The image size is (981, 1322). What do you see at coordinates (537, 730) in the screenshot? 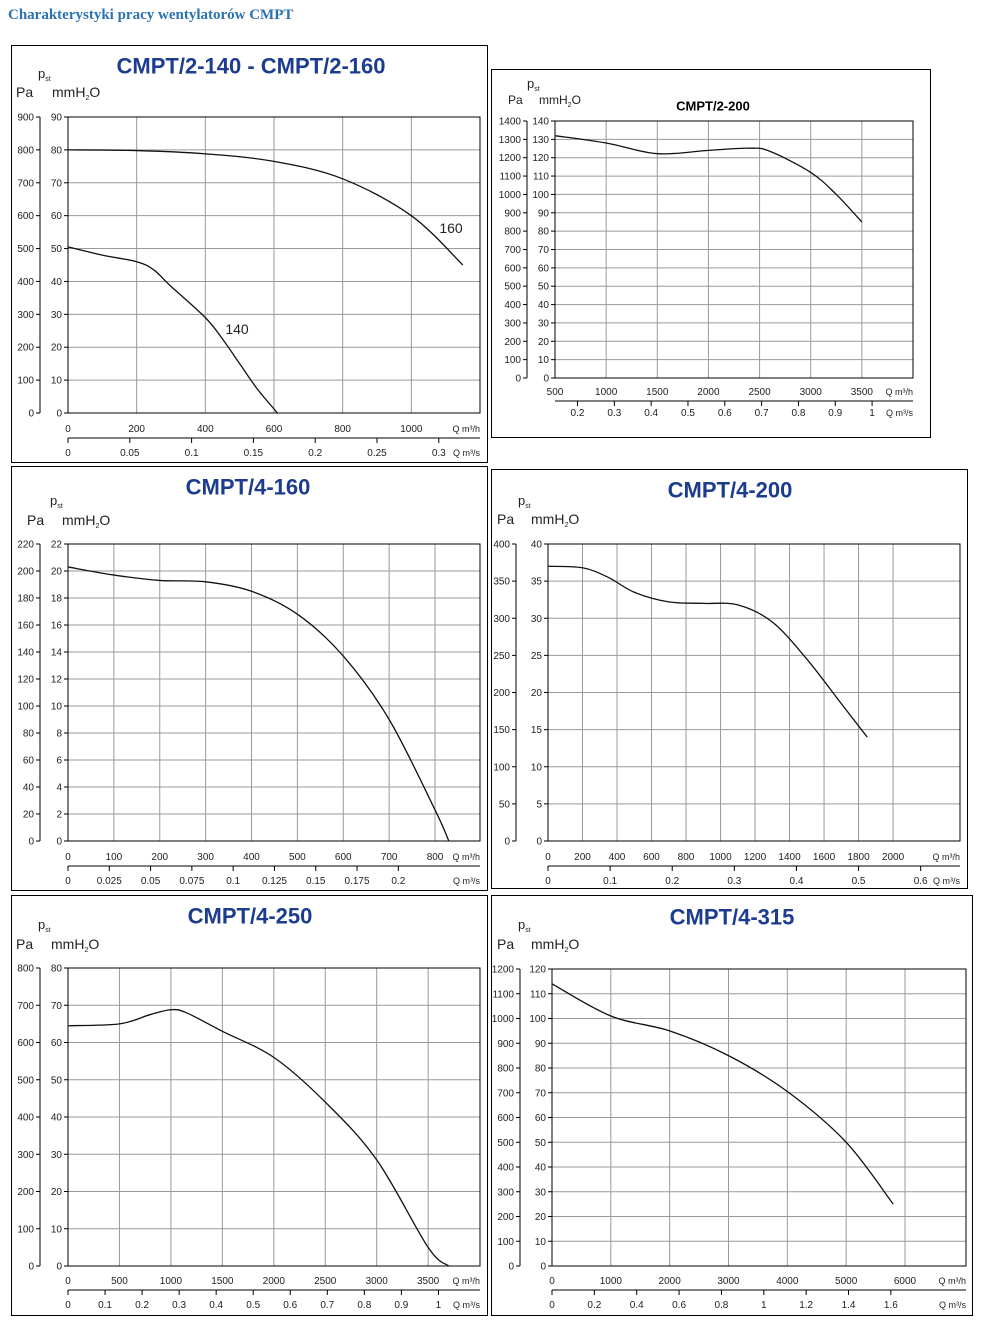
I see `y-mm-tick-label: 15` at bounding box center [537, 730].